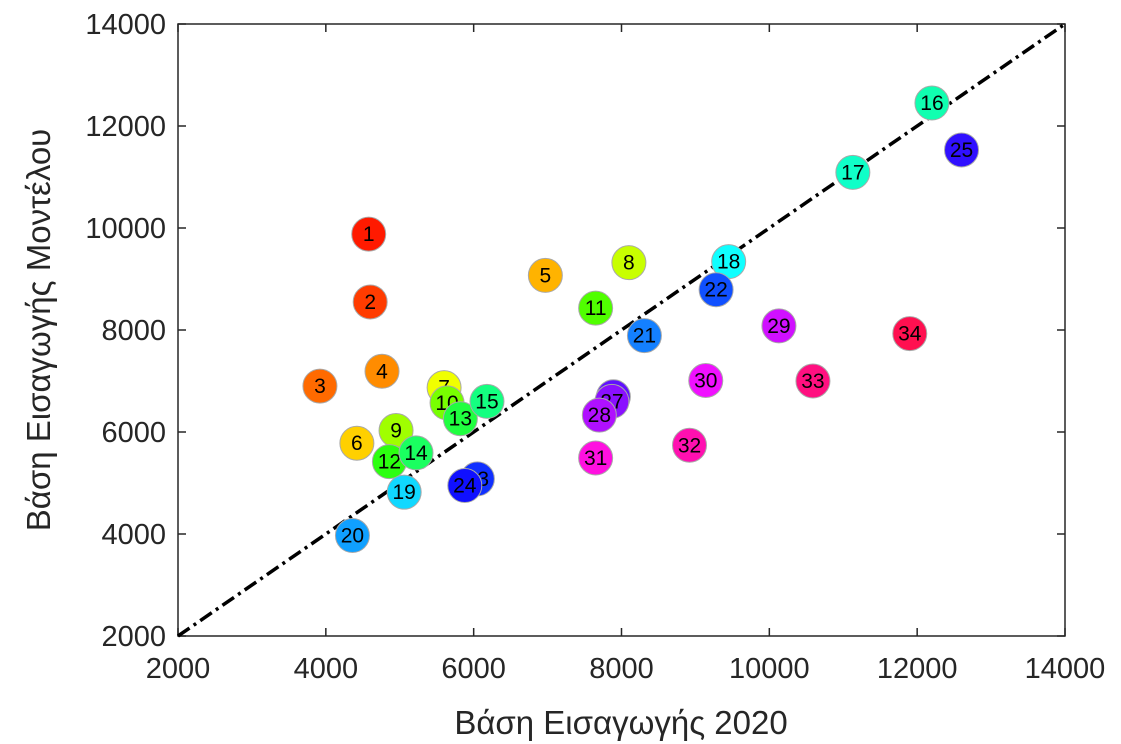 Image resolution: width=1121 pixels, height=744 pixels. What do you see at coordinates (38, 330) in the screenshot?
I see `y-axis-title: Βάση Εισαγωγής Μοντέλου` at bounding box center [38, 330].